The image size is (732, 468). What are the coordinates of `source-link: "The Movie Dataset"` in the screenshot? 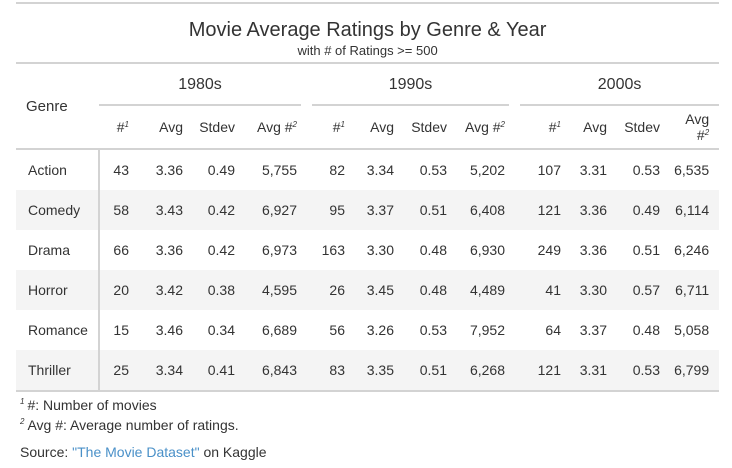 It's located at (136, 452).